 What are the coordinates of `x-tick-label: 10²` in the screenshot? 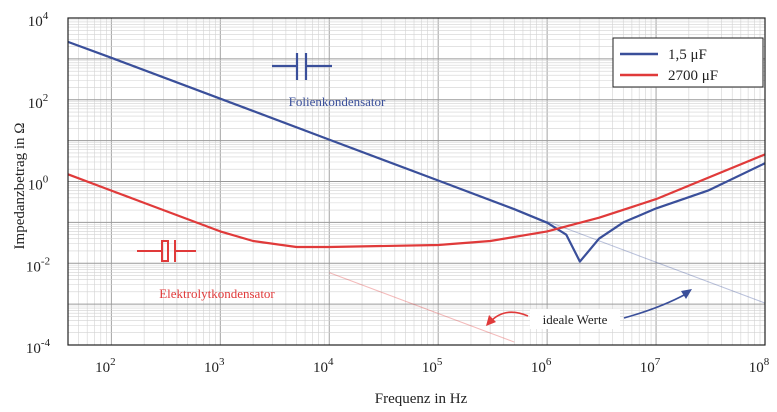 It's located at (105, 366).